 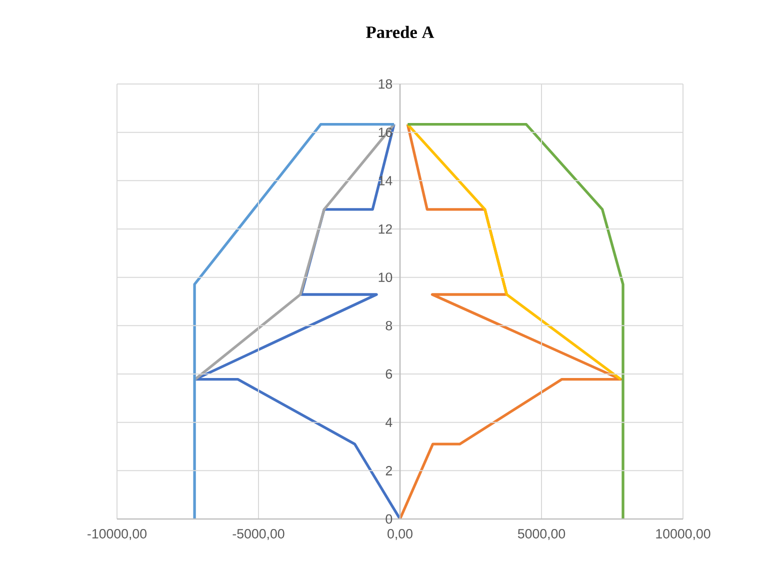 I want to click on y-tick-label: 4, so click(x=389, y=422).